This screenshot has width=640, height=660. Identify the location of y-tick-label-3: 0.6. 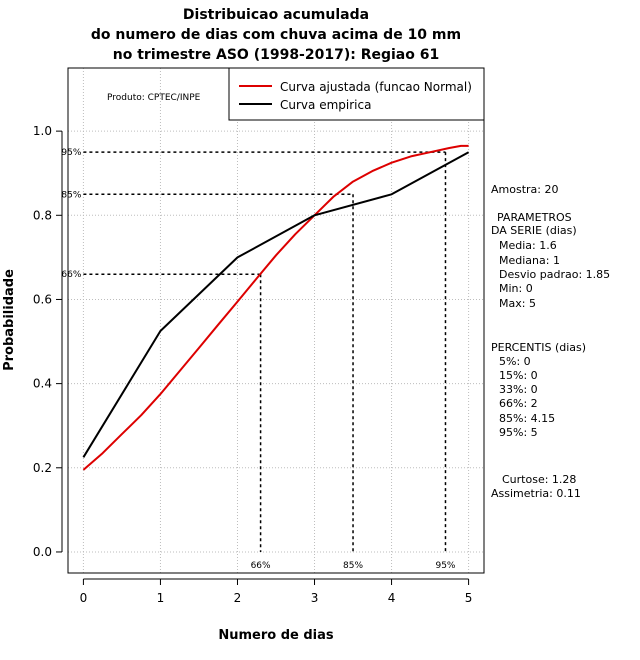
(42, 299).